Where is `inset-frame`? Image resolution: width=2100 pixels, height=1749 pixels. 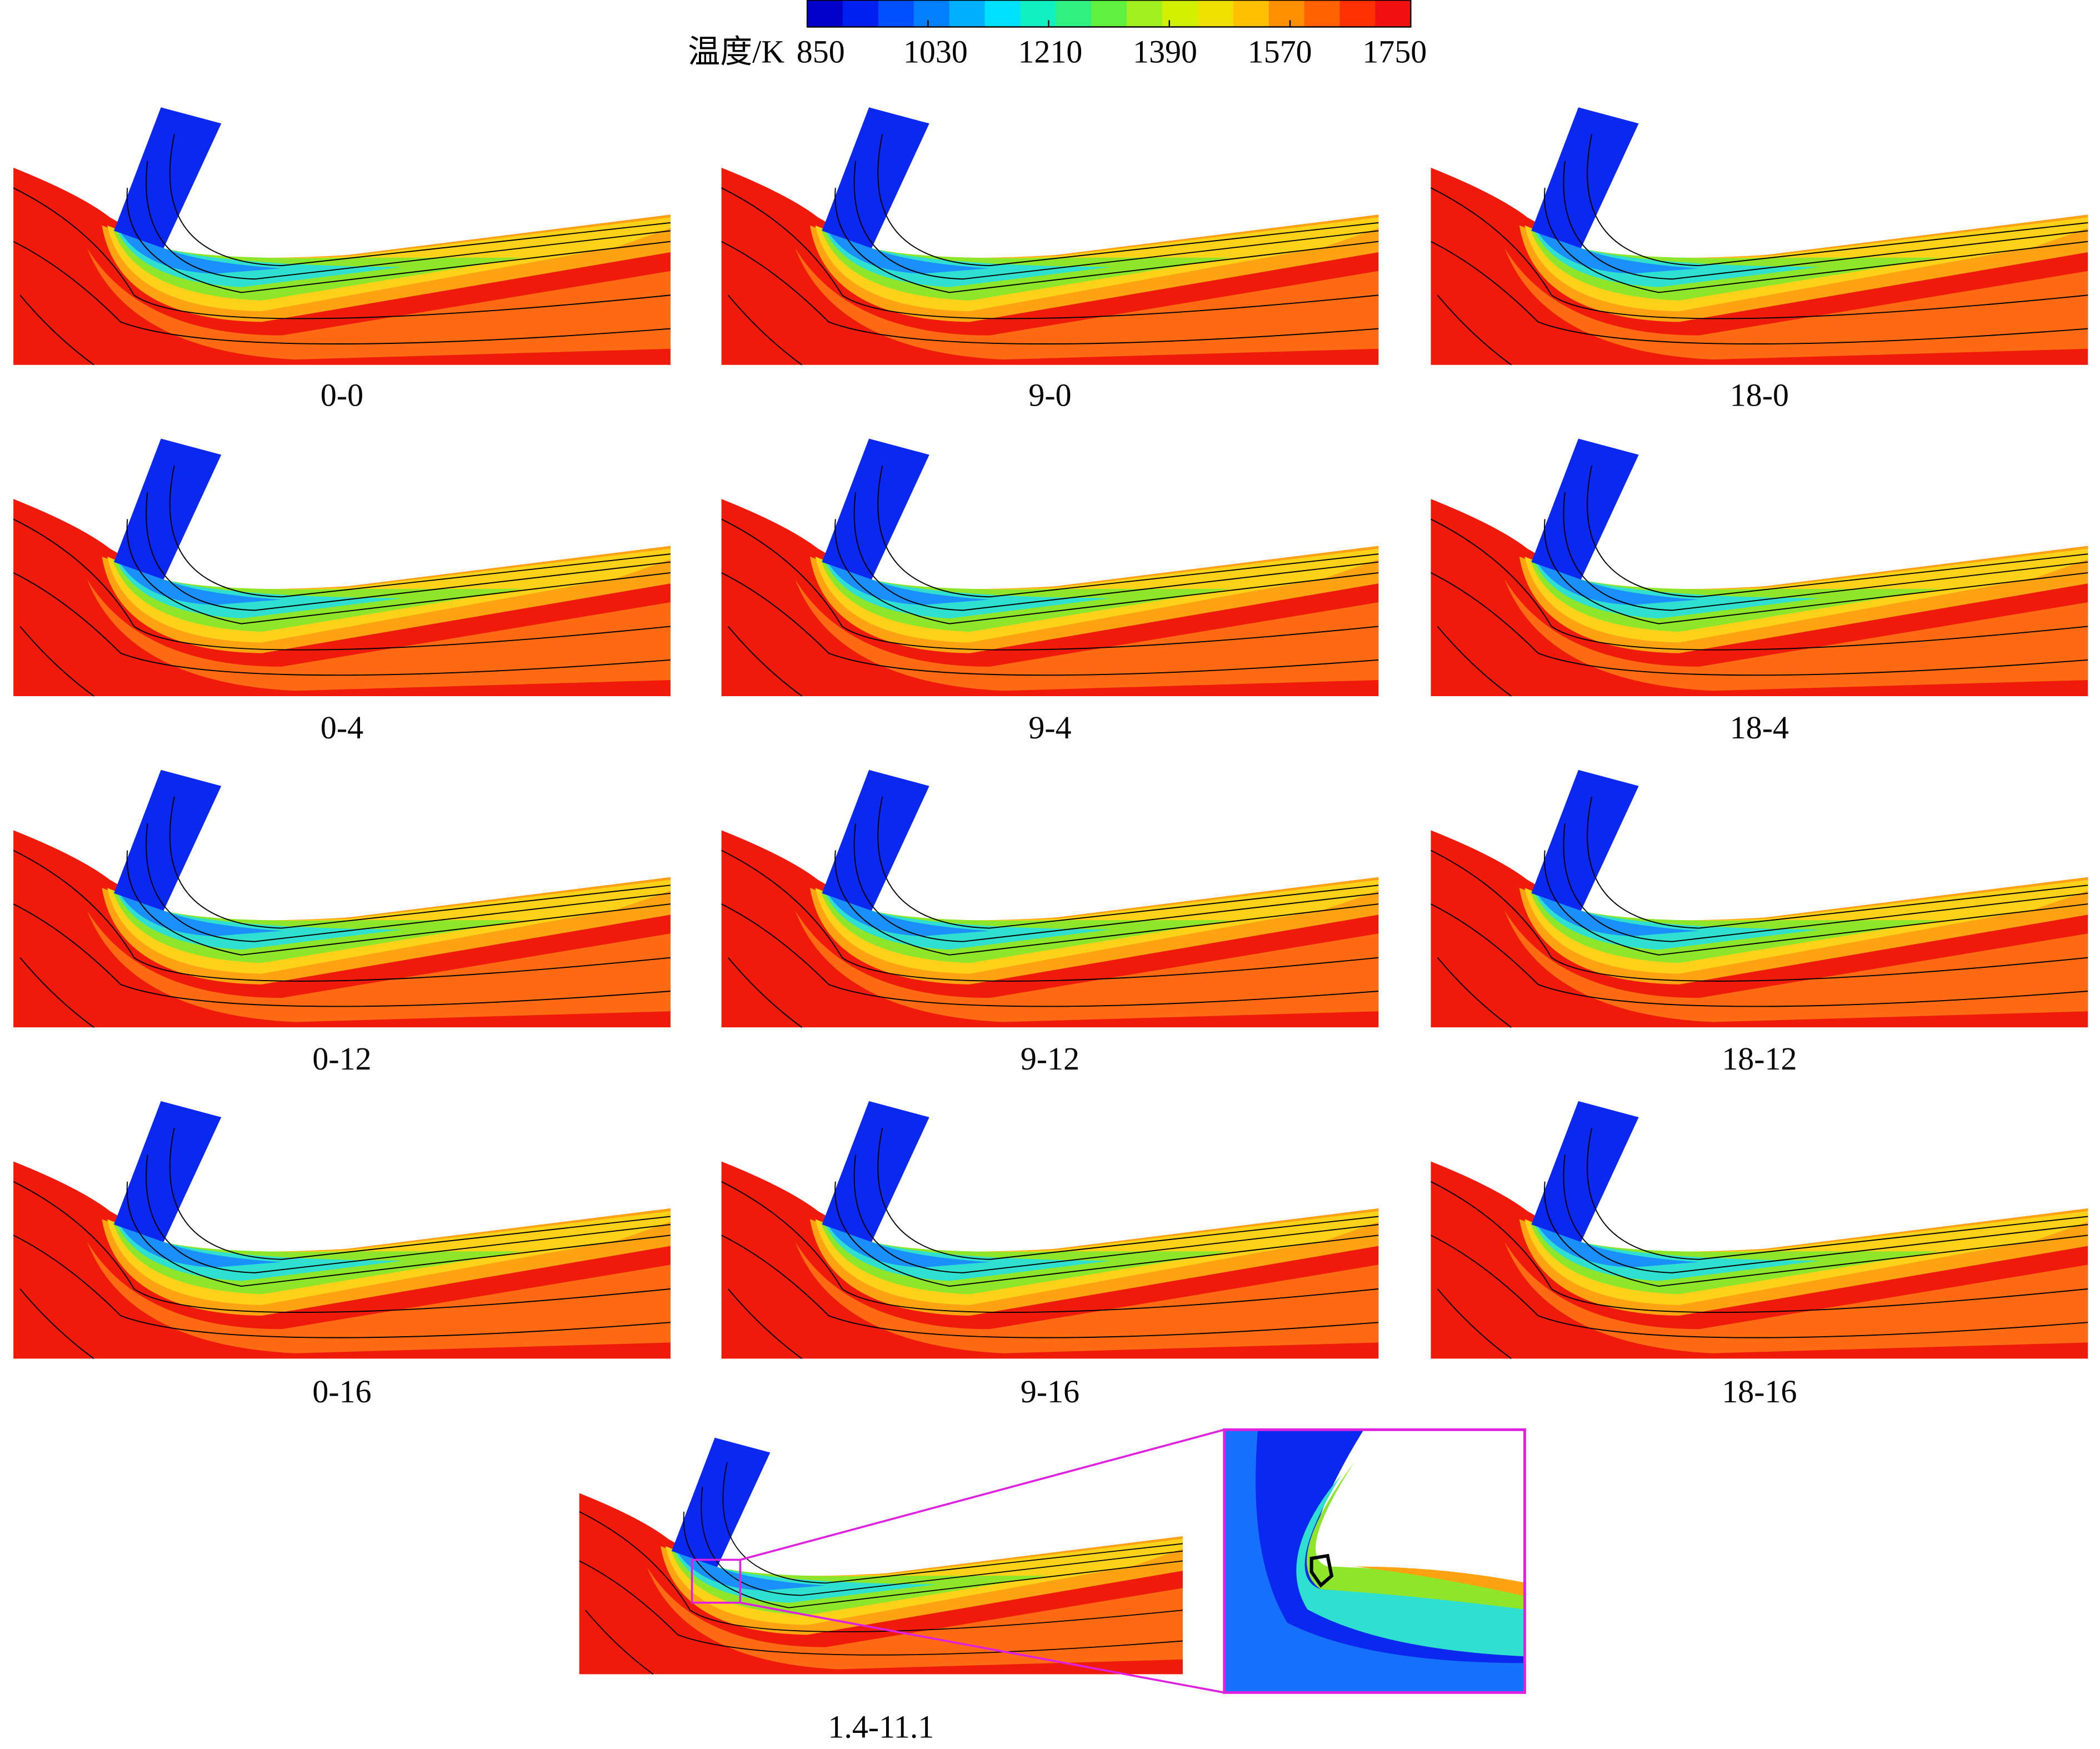 inset-frame is located at coordinates (1374, 1561).